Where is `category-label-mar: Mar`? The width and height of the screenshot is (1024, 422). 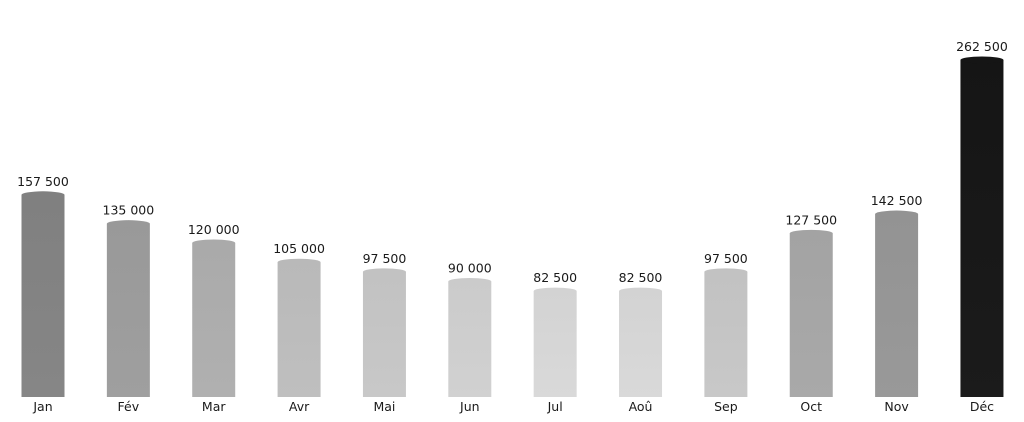 category-label-mar: Mar is located at coordinates (214, 406).